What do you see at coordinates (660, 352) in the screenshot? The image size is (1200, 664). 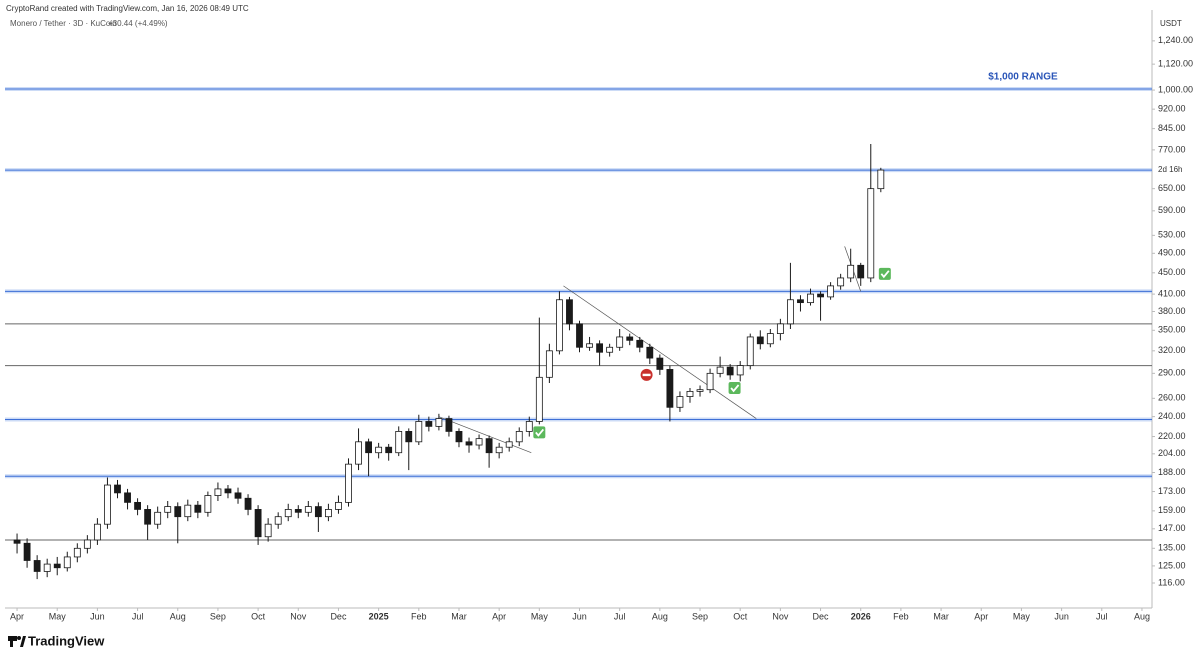 I see `trendline` at bounding box center [660, 352].